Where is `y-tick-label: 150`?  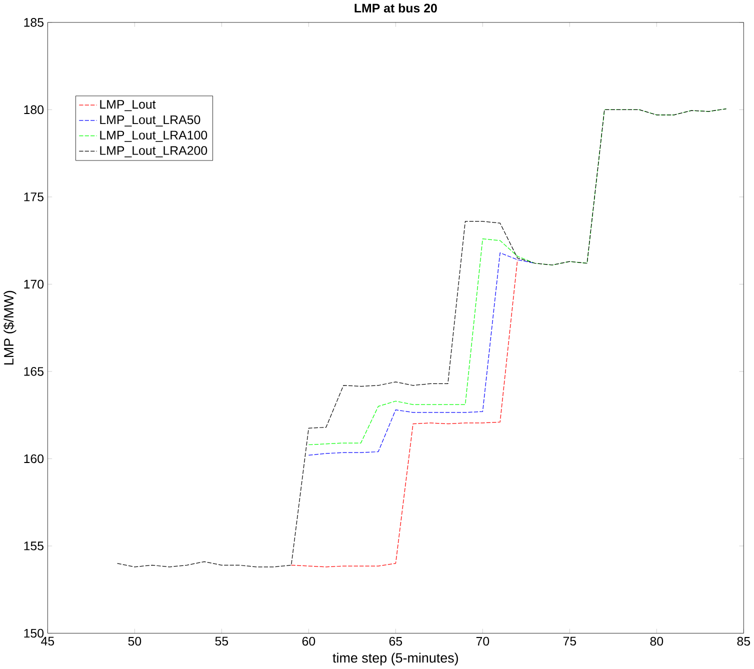 y-tick-label: 150 is located at coordinates (34, 633).